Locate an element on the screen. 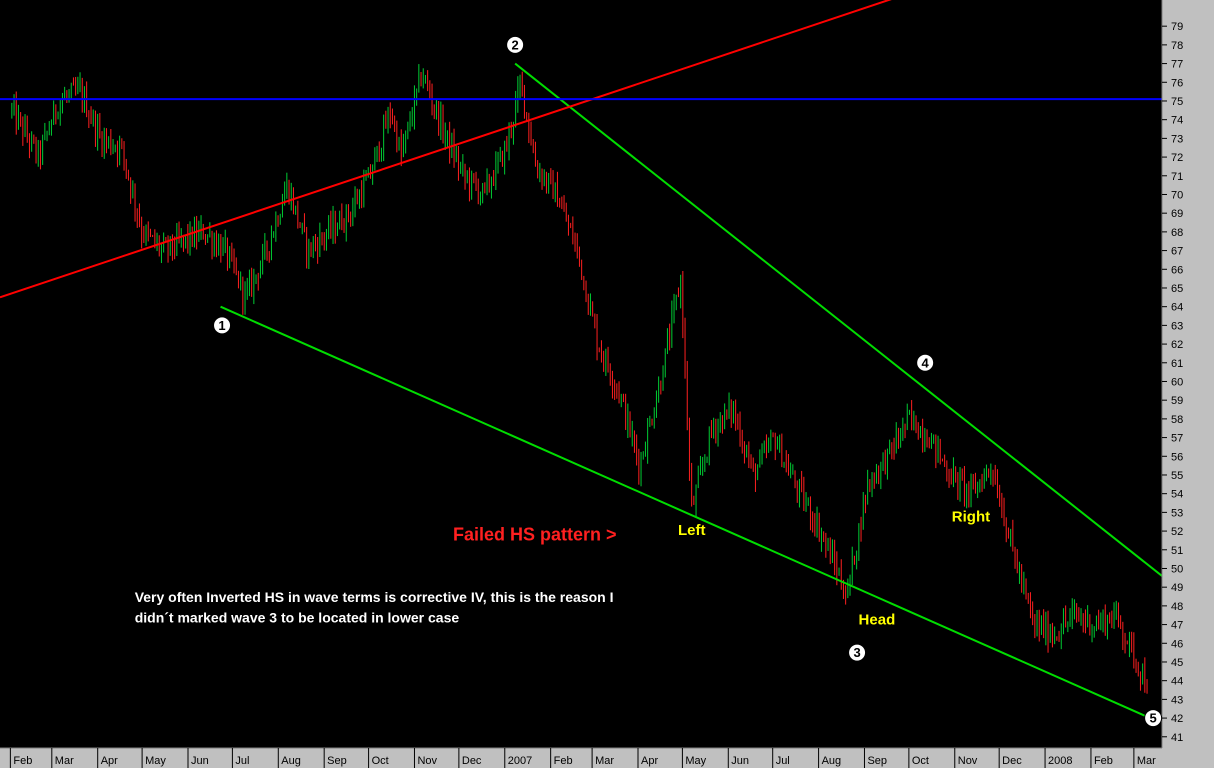 This screenshot has height=768, width=1214. y-tick-label: 60 is located at coordinates (1177, 382).